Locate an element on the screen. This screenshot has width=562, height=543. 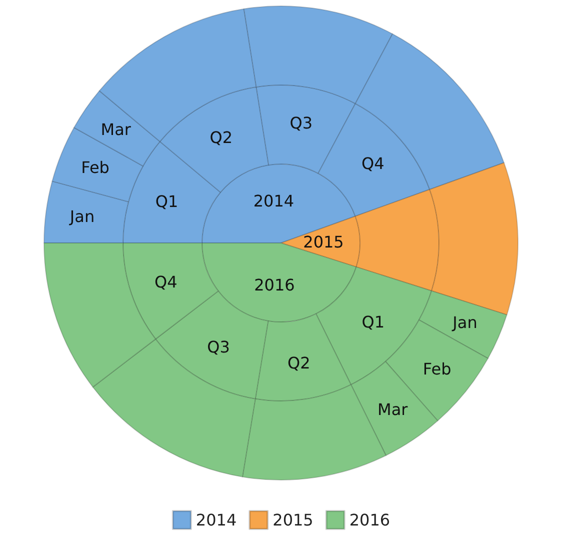
legend-label: 2015 is located at coordinates (293, 520).